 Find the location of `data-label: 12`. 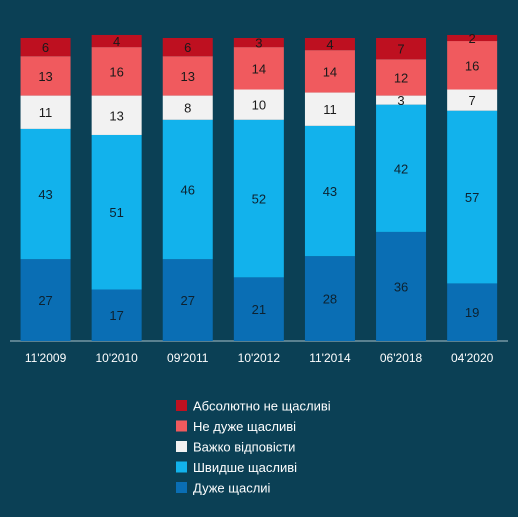

data-label: 12 is located at coordinates (401, 77).